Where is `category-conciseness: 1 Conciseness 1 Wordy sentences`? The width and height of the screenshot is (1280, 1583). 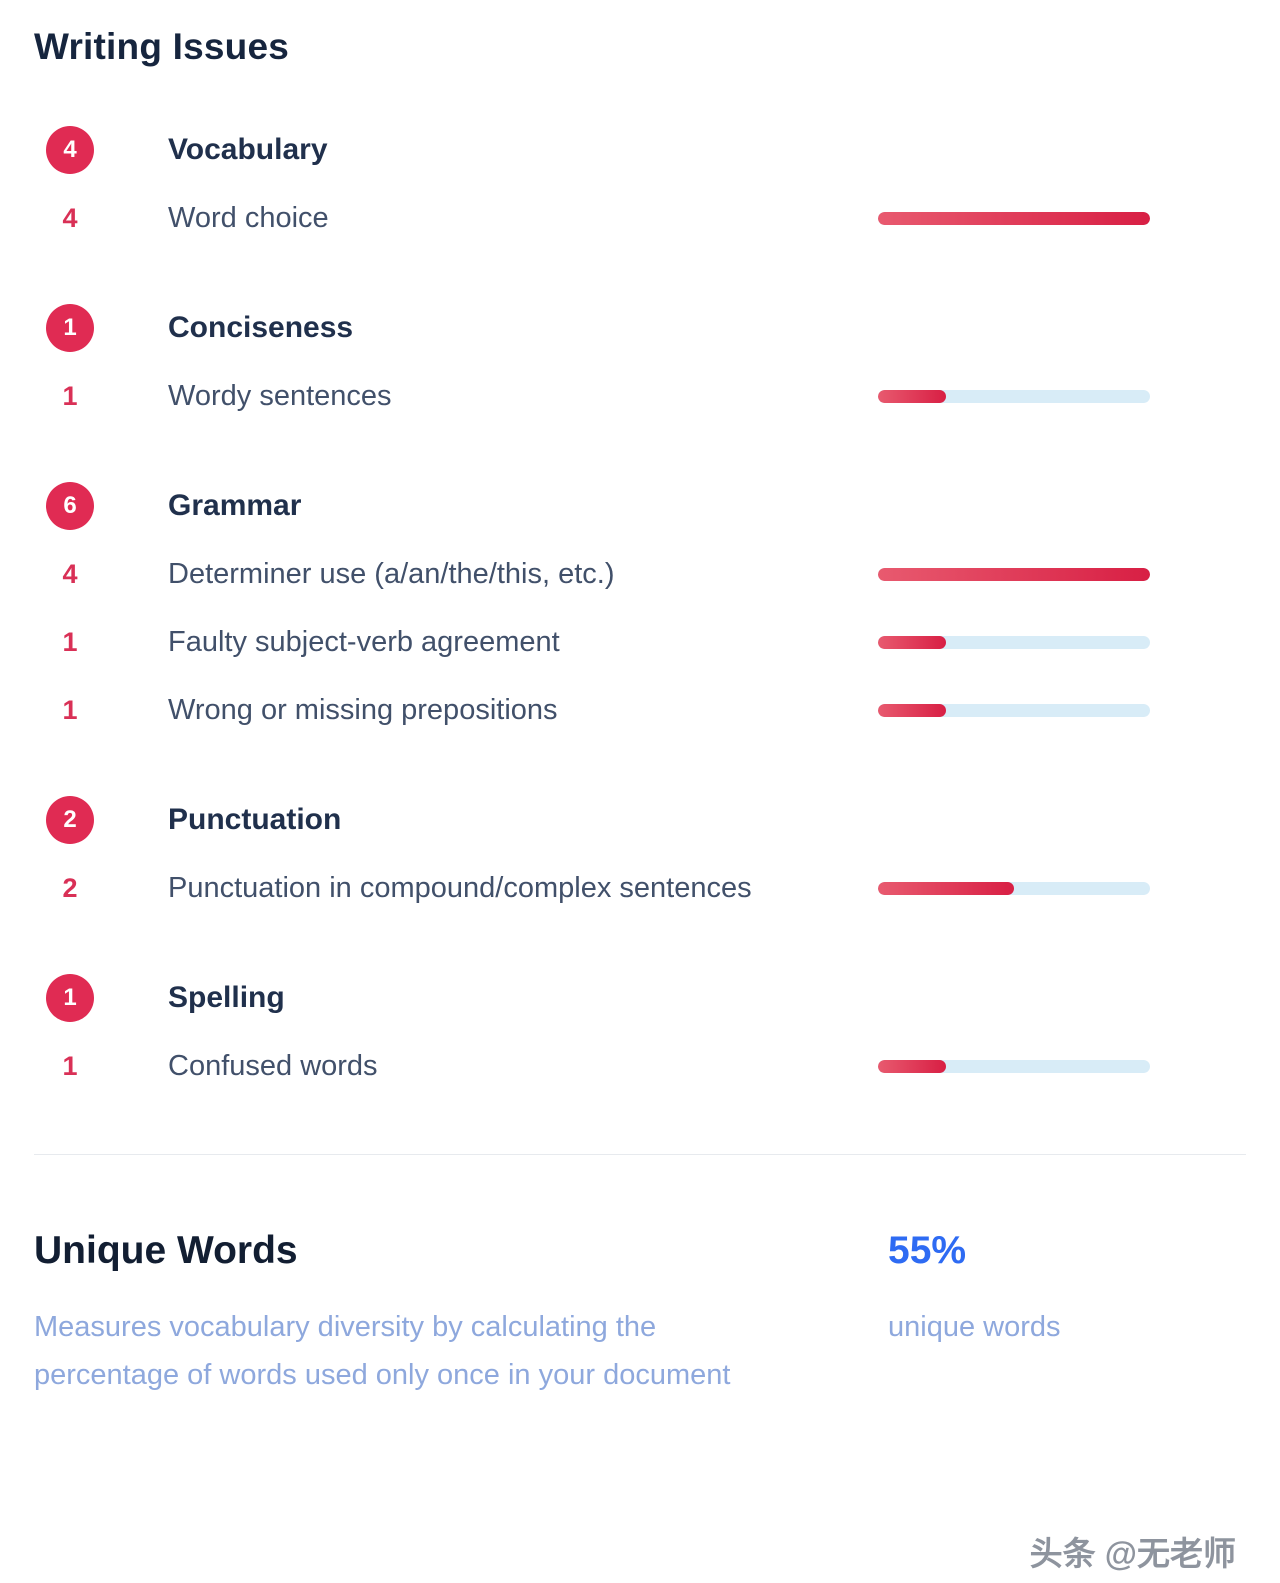
category-conciseness: 1 Conciseness 1 Wordy sentences is located at coordinates (640, 362).